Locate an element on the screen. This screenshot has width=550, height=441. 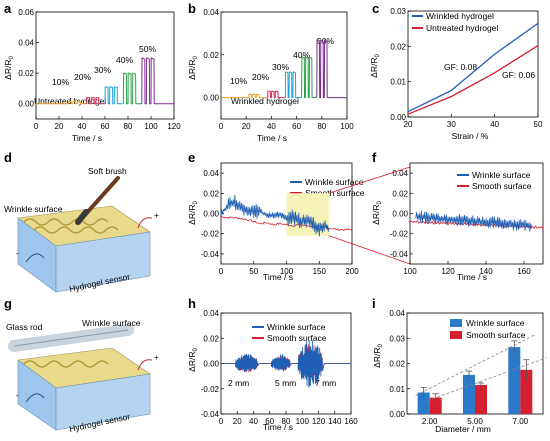
panel-label-b: b is located at coordinates (192, 8).